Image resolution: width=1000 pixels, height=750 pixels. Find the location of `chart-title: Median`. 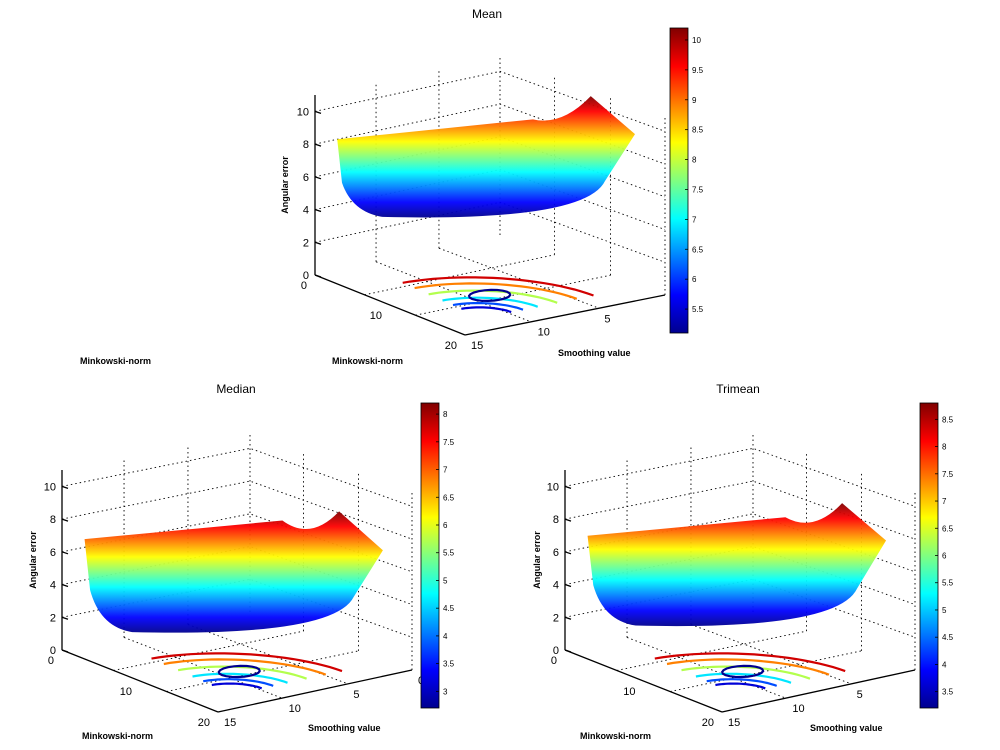

chart-title: Median is located at coordinates (235, 389).